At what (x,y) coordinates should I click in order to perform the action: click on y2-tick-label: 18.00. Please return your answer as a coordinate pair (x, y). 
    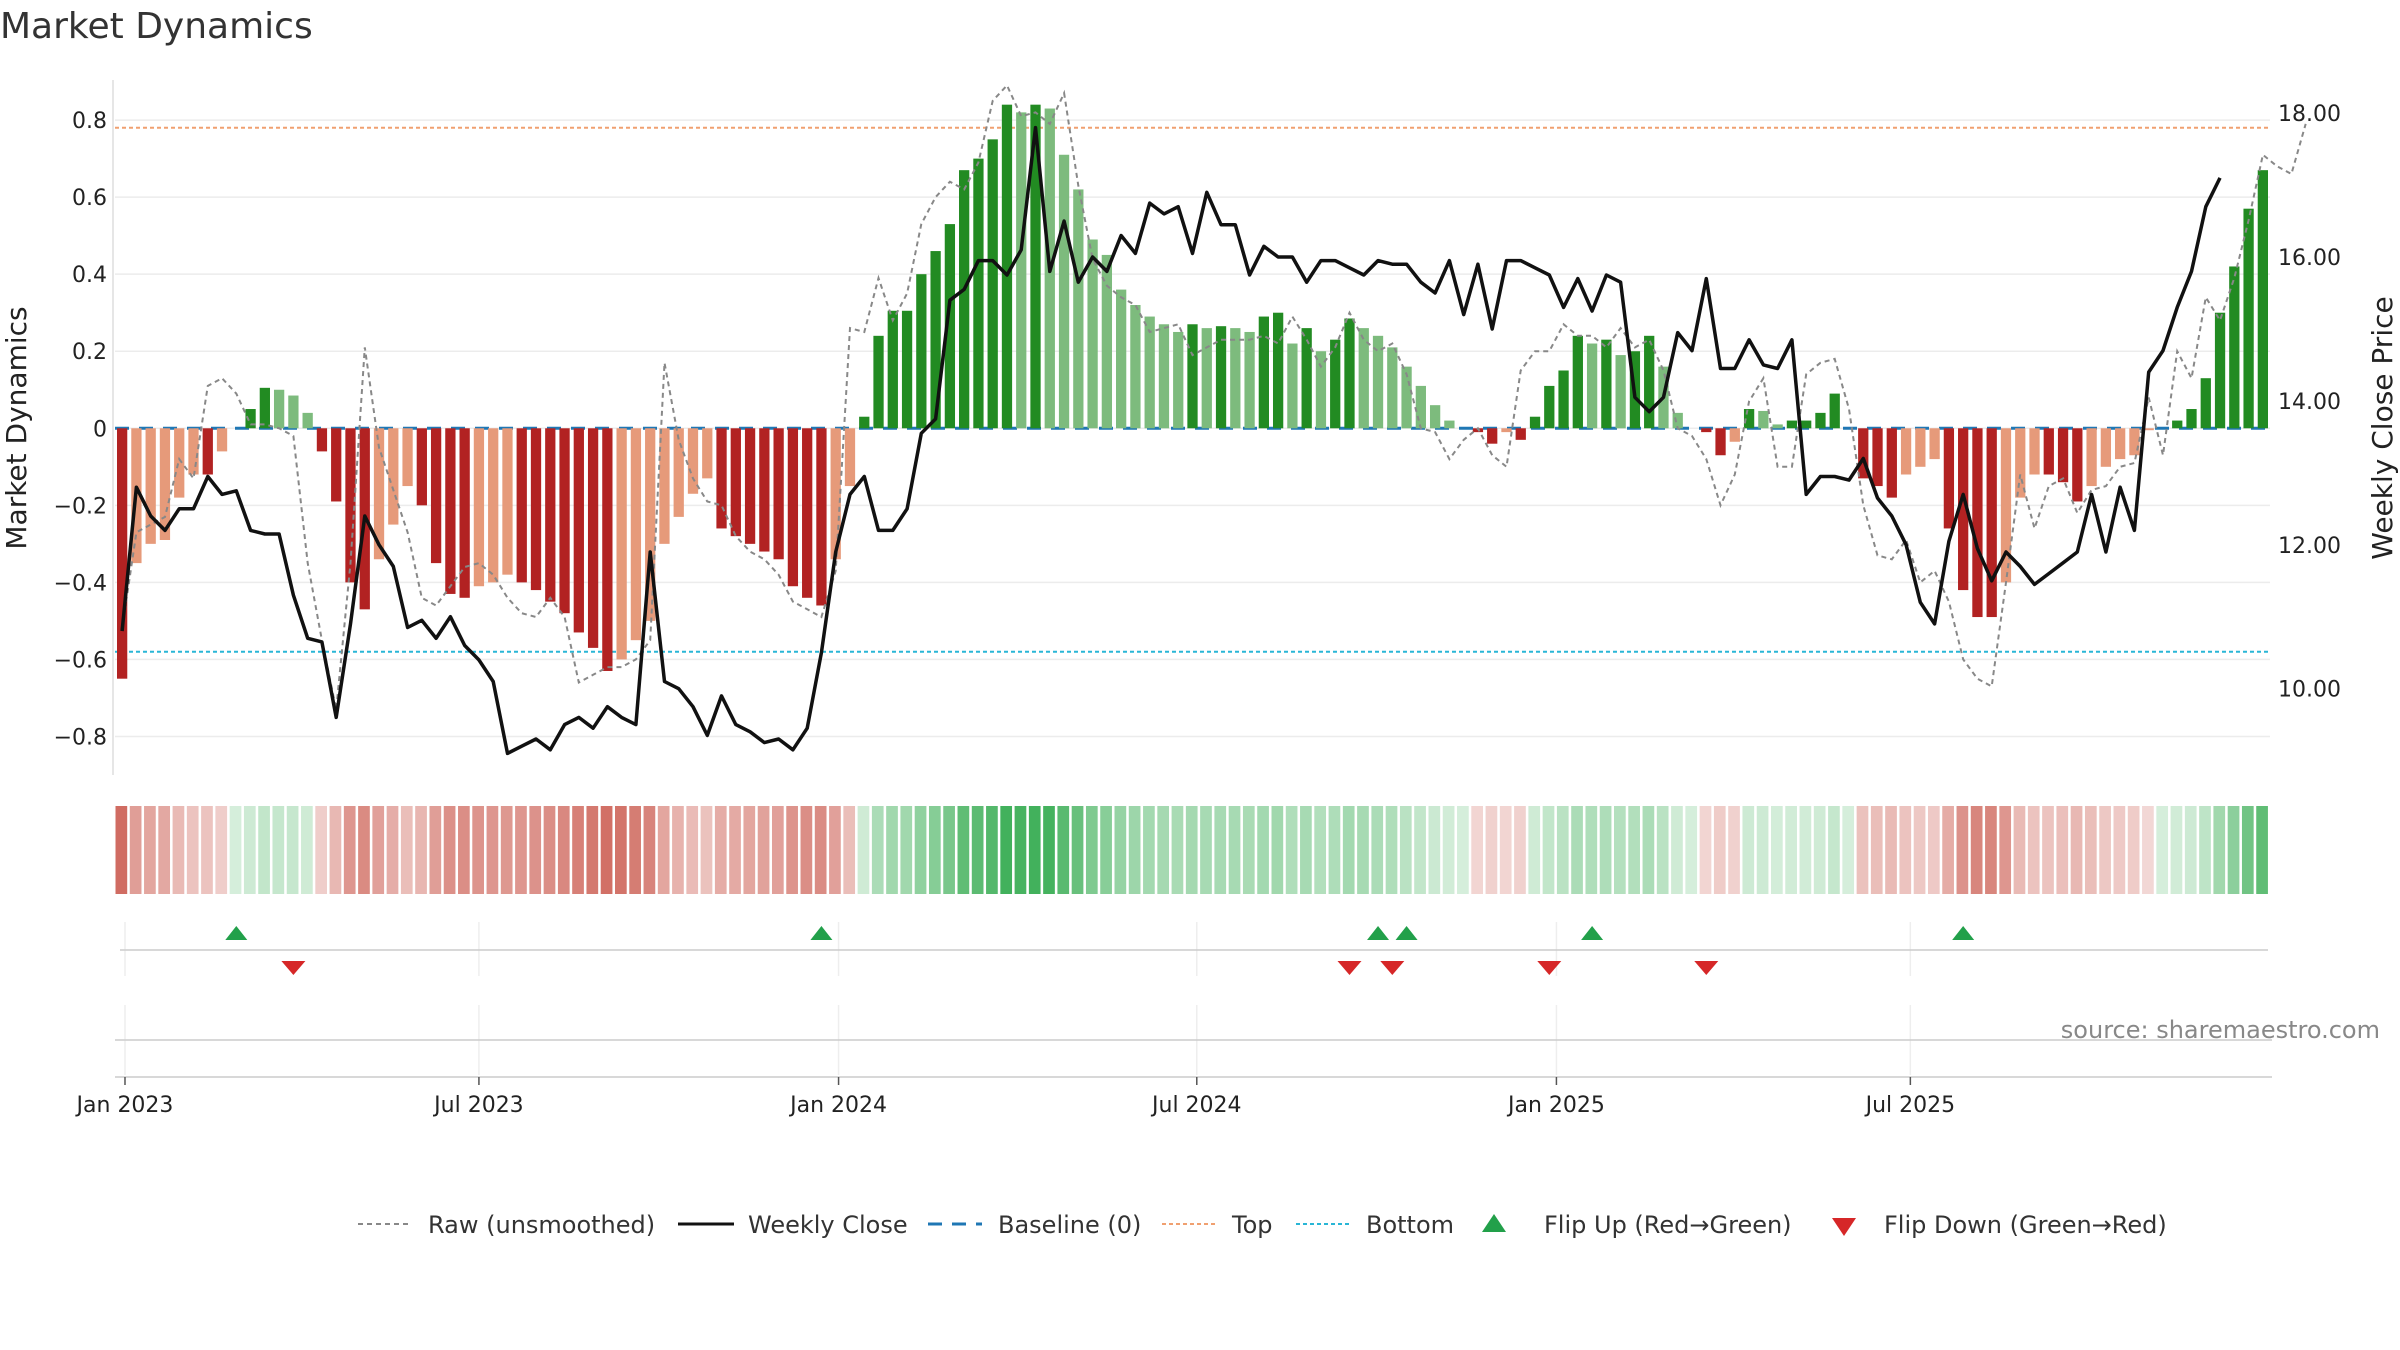
    Looking at the image, I should click on (2309, 114).